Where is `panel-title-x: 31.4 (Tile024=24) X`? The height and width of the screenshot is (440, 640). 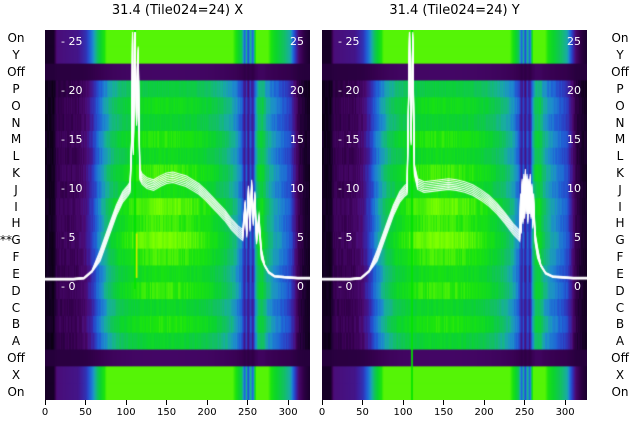
panel-title-x: 31.4 (Tile024=24) X is located at coordinates (177, 10).